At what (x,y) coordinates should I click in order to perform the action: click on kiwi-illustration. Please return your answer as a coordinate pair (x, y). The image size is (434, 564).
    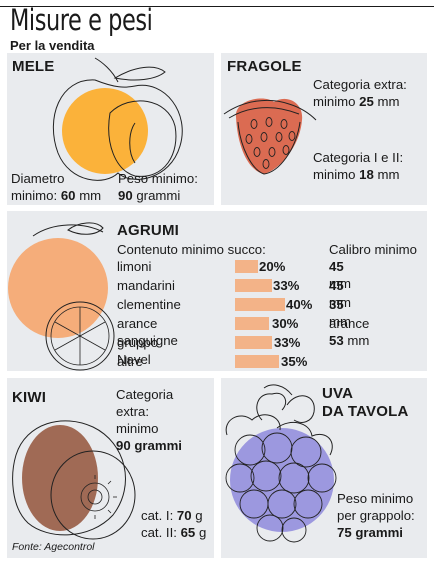
    Looking at the image, I should click on (74, 480).